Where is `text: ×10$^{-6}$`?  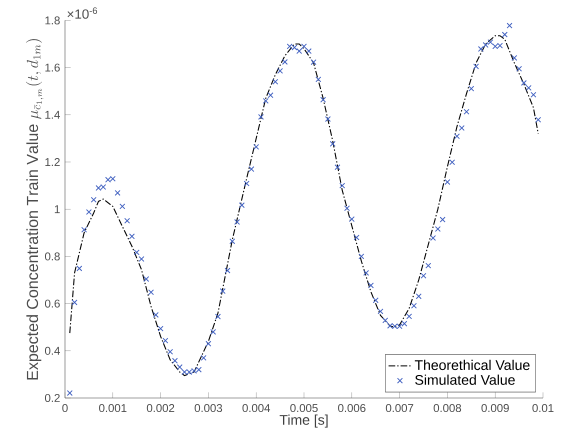
text: ×10$^{-6}$ is located at coordinates (83, 13).